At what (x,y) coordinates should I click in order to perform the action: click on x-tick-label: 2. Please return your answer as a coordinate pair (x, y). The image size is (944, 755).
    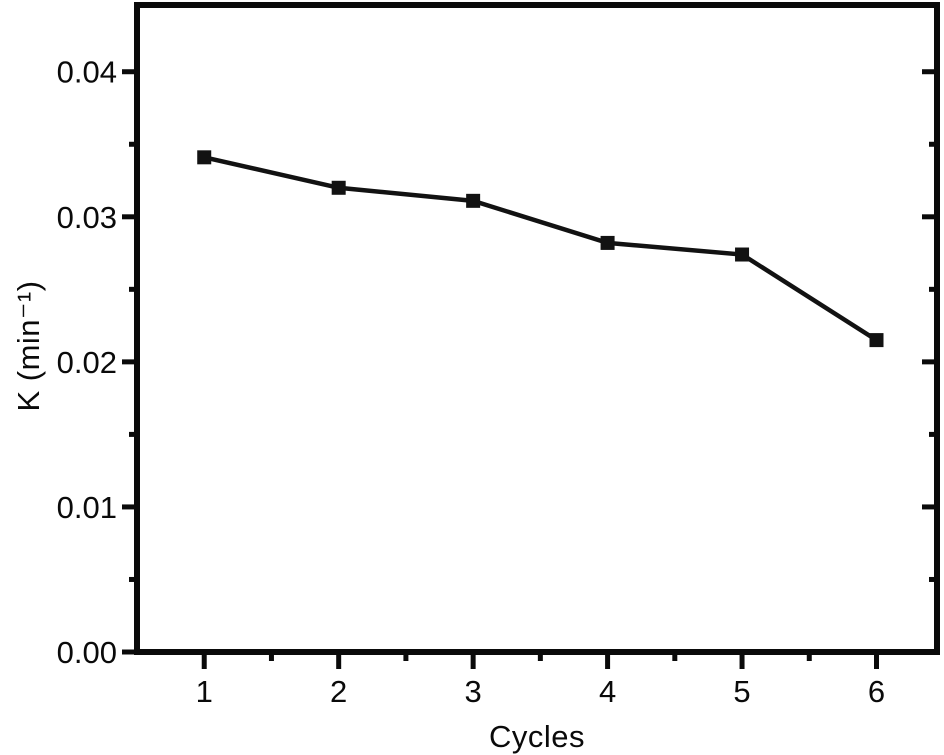
    Looking at the image, I should click on (338, 691).